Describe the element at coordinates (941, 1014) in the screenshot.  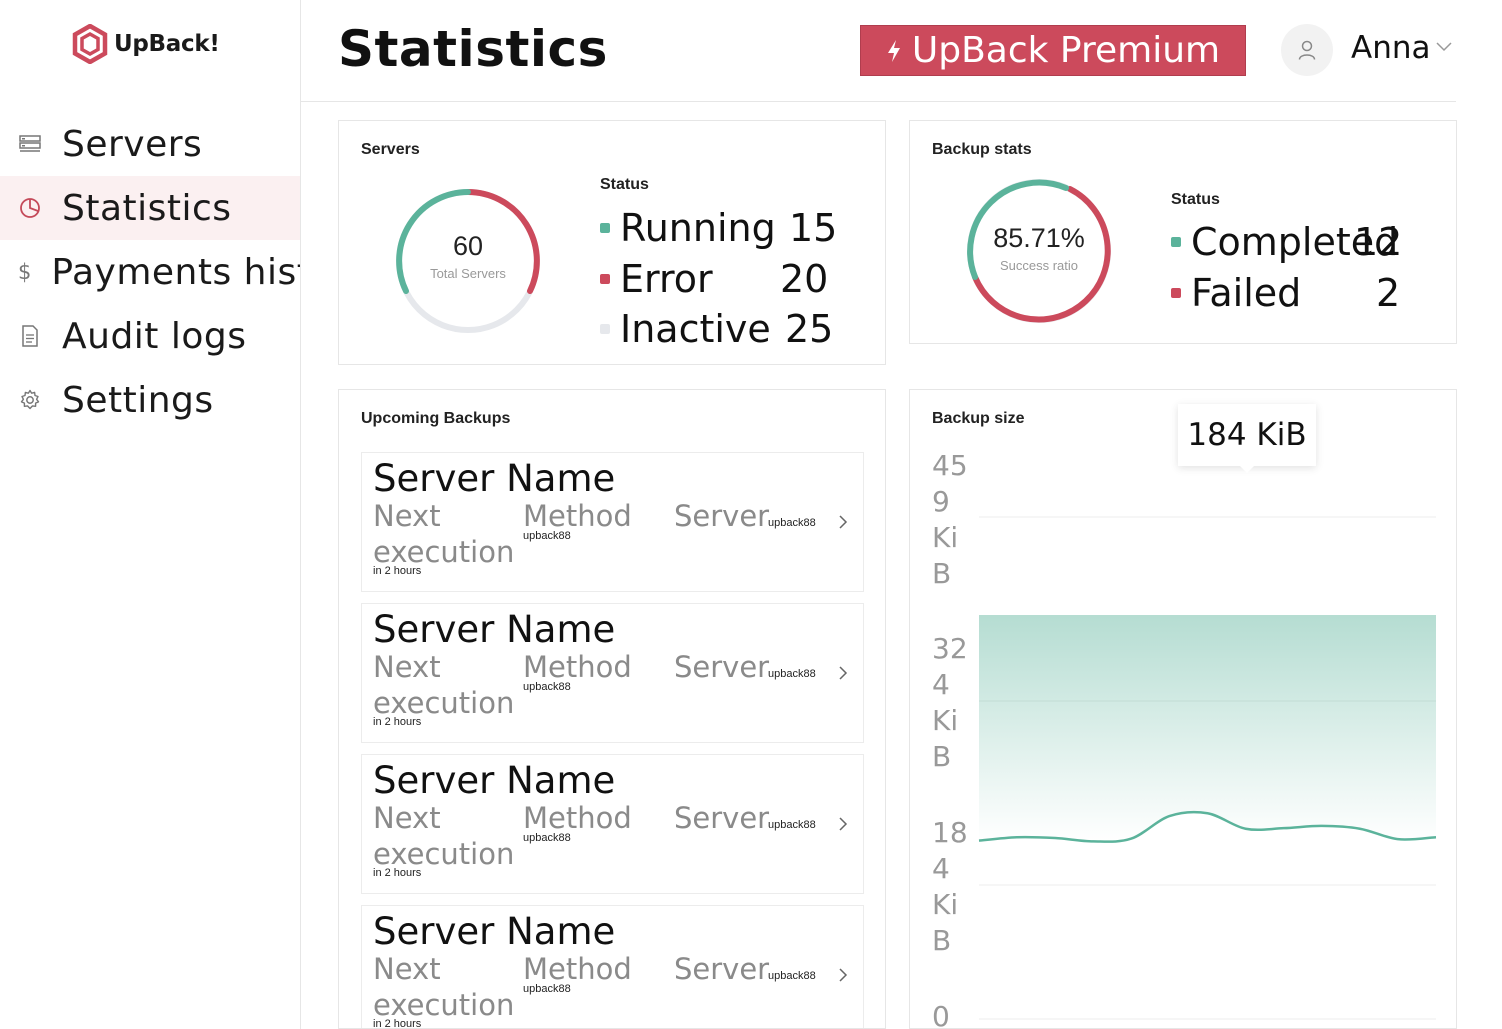
I see `y-tick-label: 0` at that location.